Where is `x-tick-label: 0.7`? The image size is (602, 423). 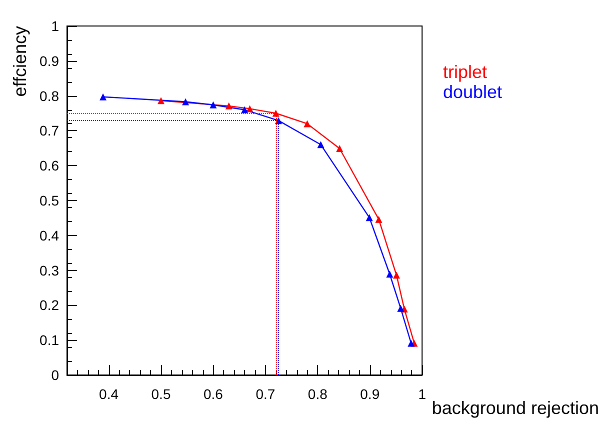
x-tick-label: 0.7 is located at coordinates (266, 394).